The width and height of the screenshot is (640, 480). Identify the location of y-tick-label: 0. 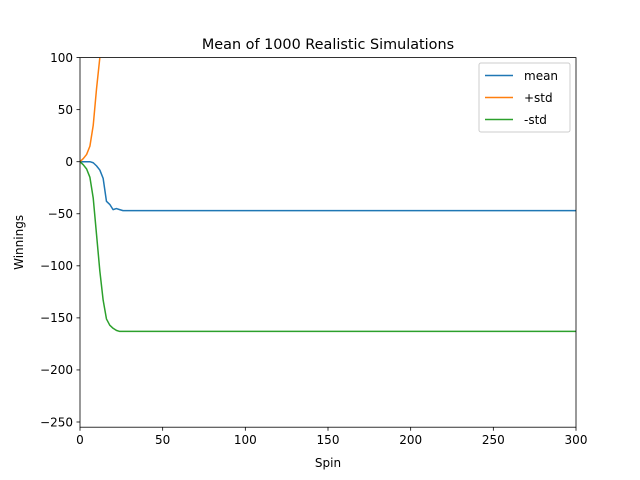
(69, 162).